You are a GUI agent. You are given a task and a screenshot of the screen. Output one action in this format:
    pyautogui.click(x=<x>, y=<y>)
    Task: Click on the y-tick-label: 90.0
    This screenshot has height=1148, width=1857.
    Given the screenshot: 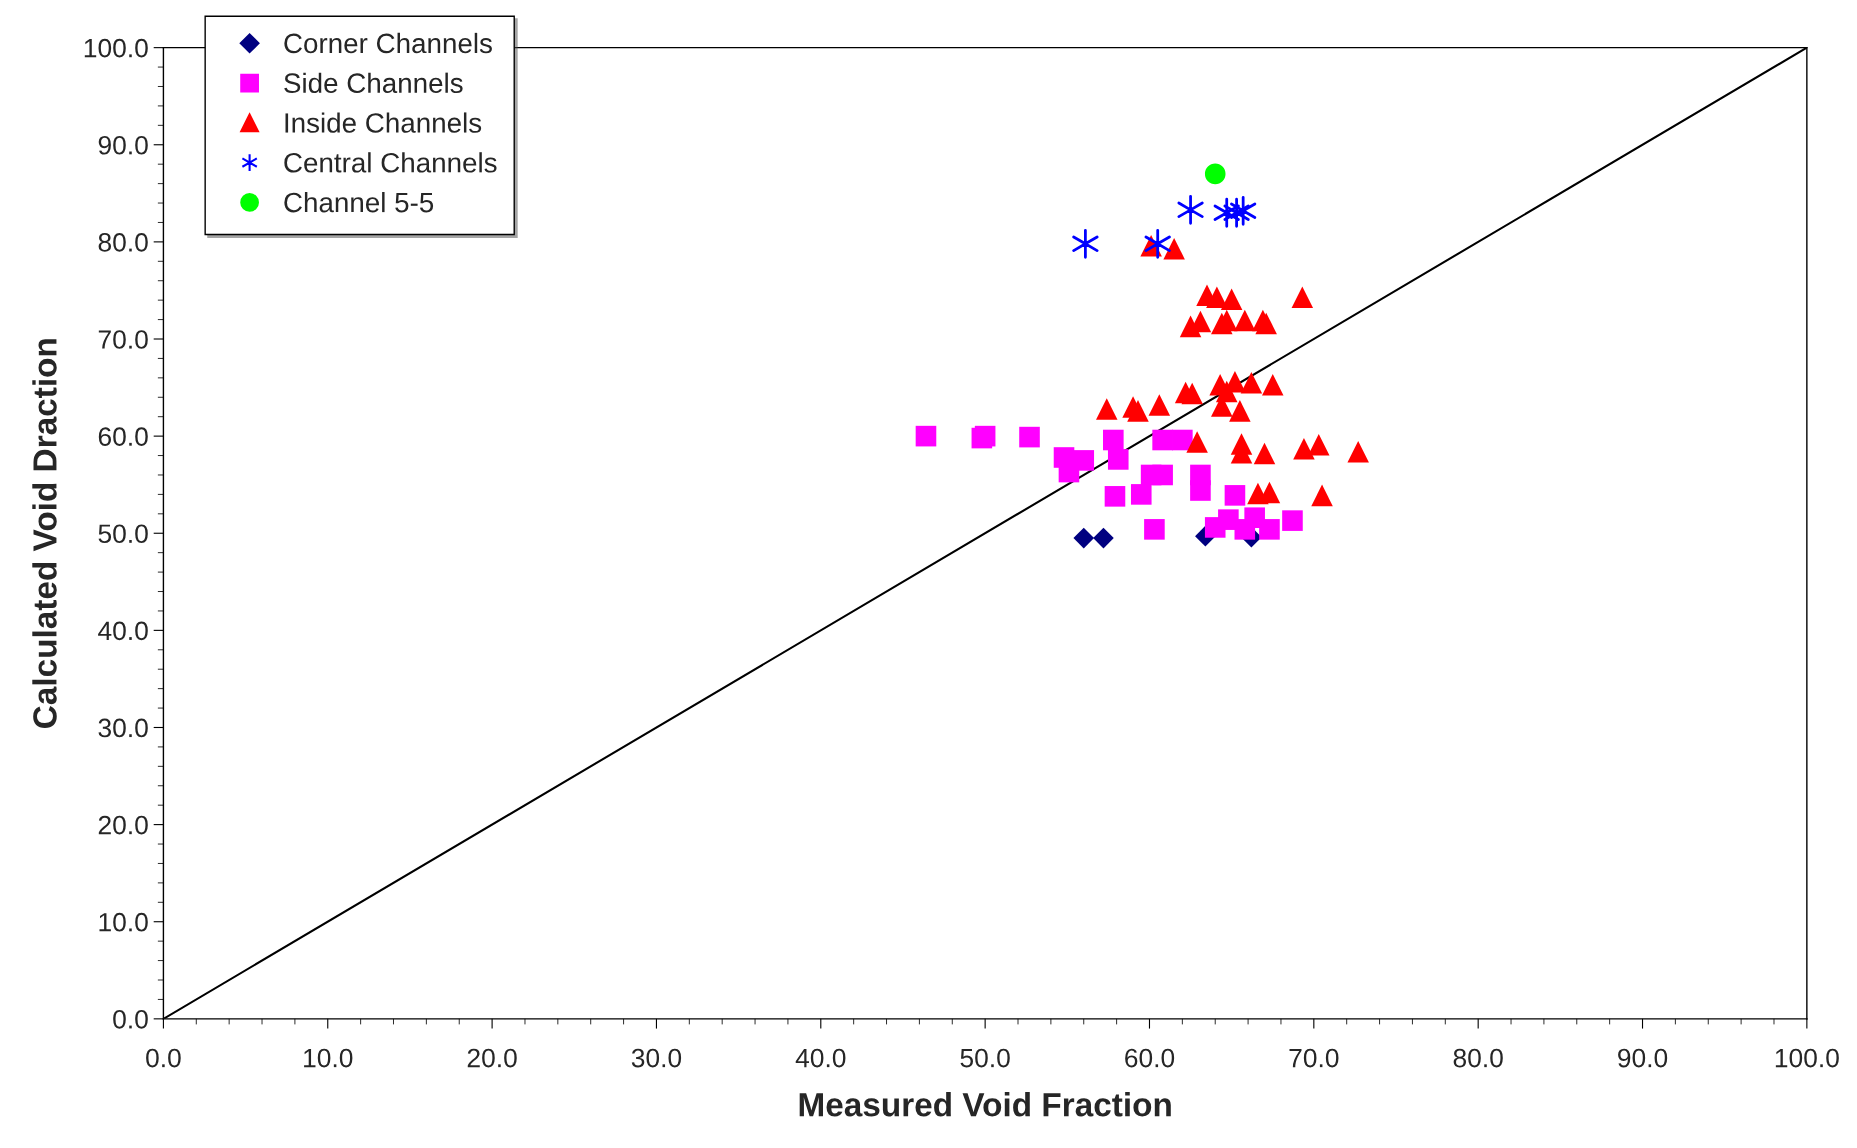 What is the action you would take?
    pyautogui.click(x=123, y=145)
    